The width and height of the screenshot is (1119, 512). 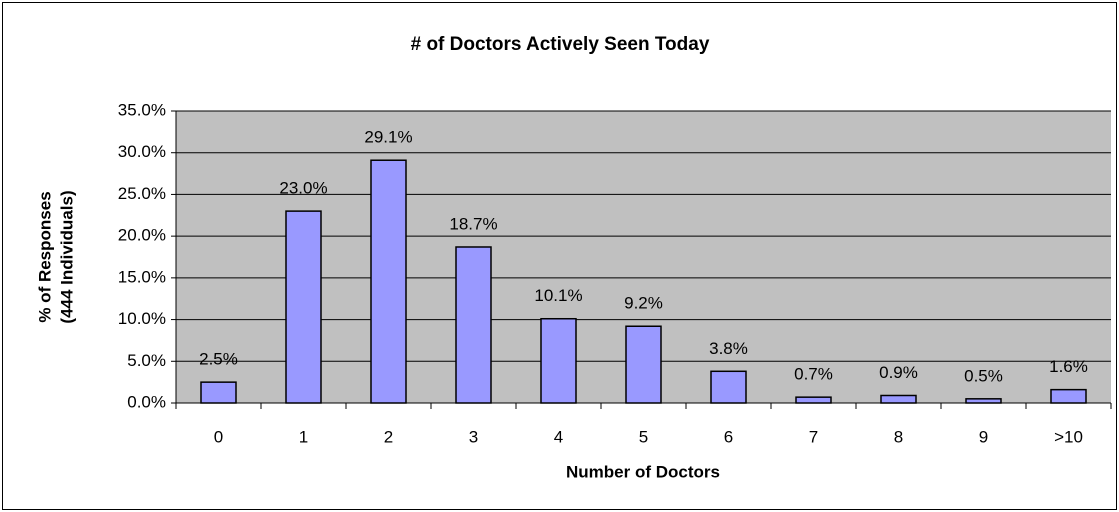 What do you see at coordinates (983, 375) in the screenshot?
I see `data-label: 0.5%` at bounding box center [983, 375].